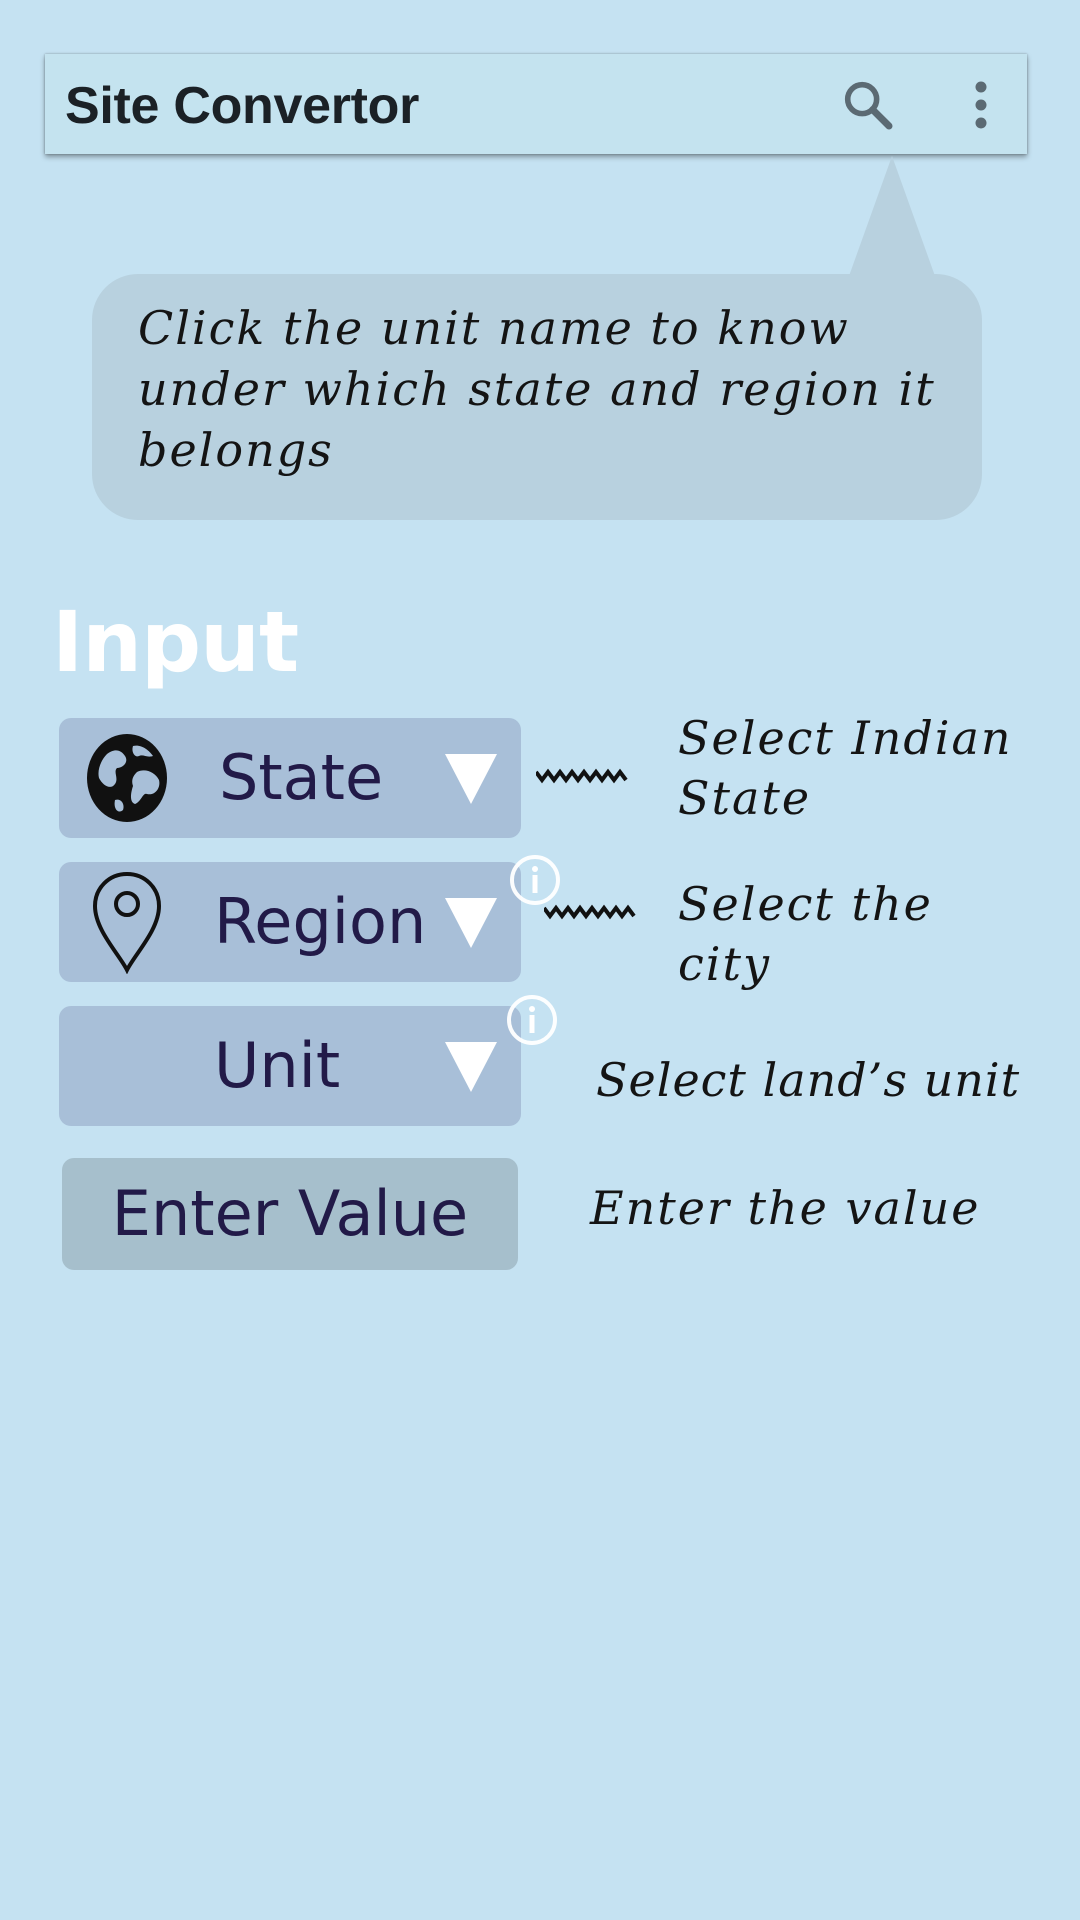  I want to click on unit-dropdown-label: Unit, so click(277, 1065).